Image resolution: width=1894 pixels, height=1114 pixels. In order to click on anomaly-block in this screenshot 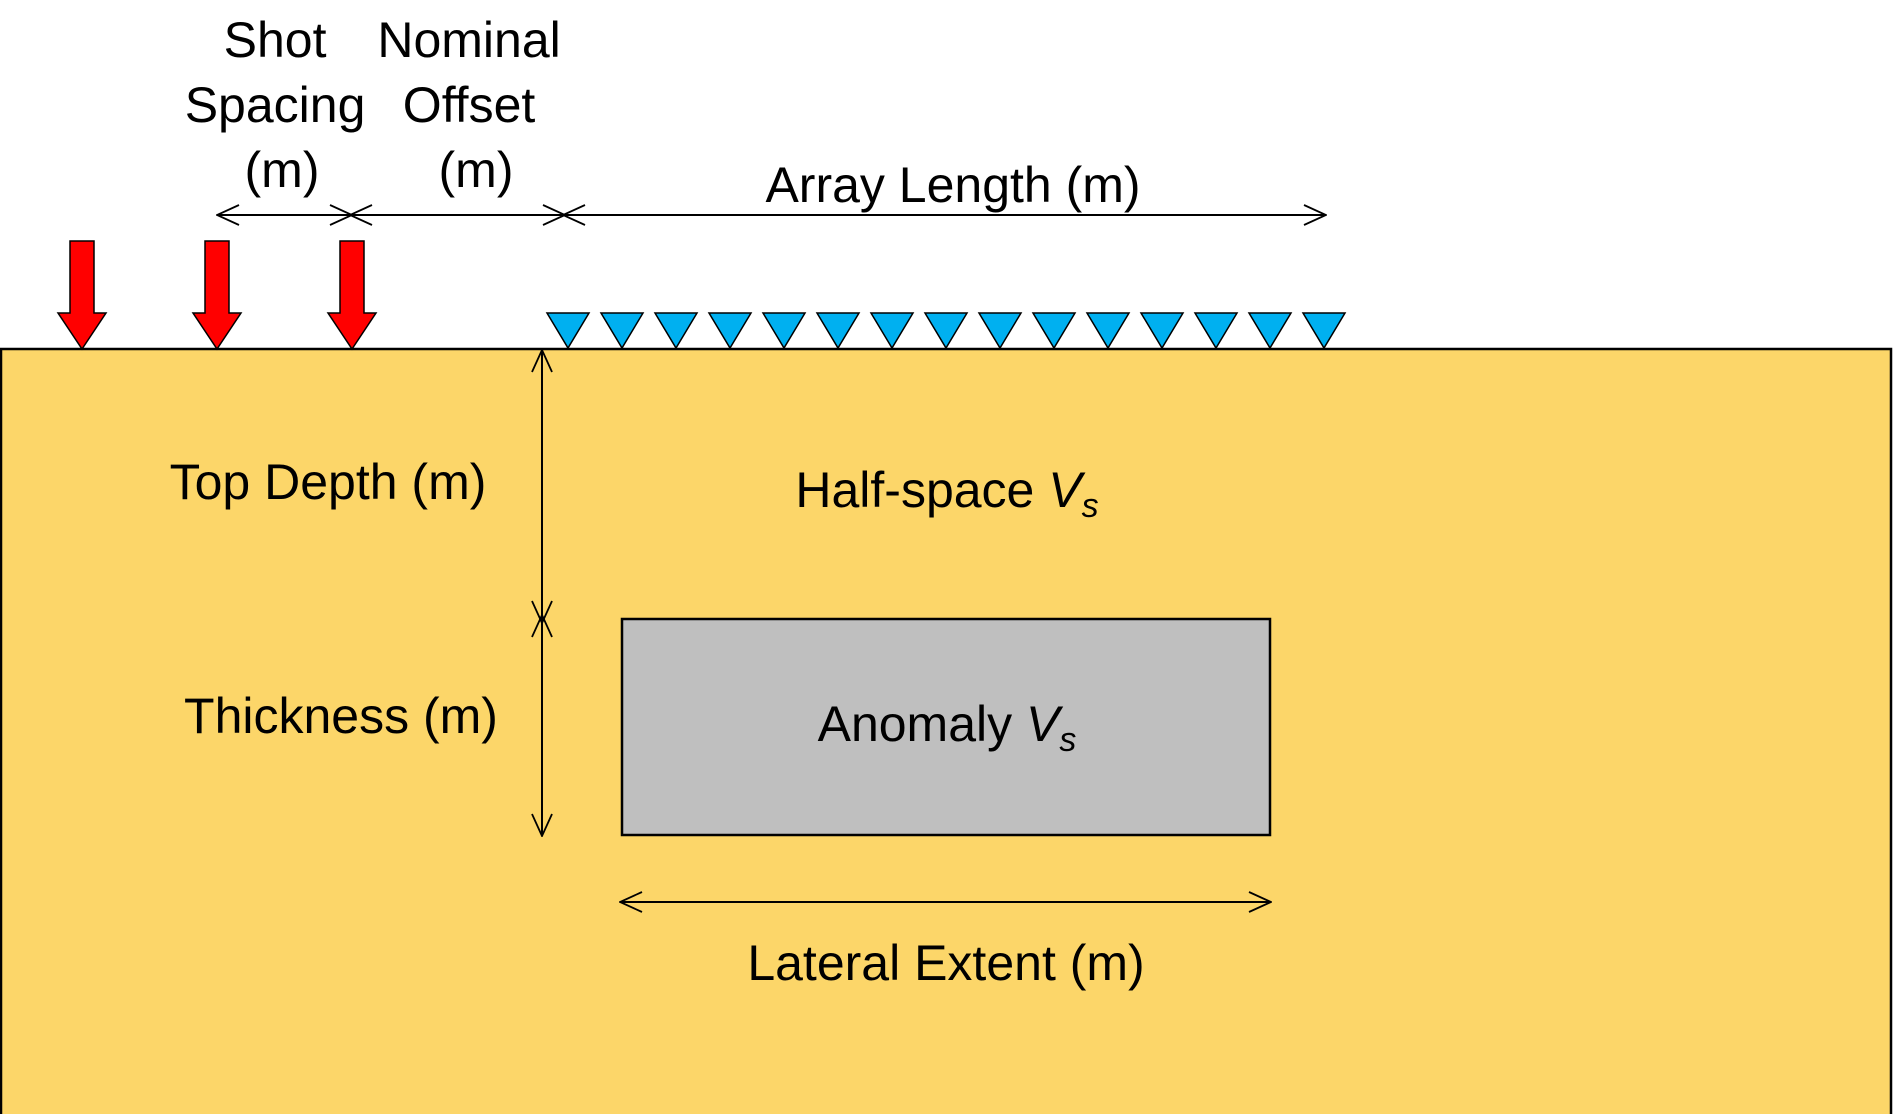, I will do `click(946, 727)`.